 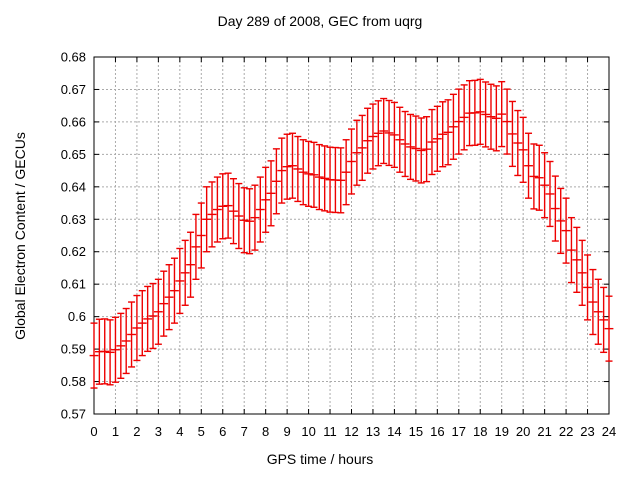 I want to click on x-tick-label: 19, so click(x=501, y=431).